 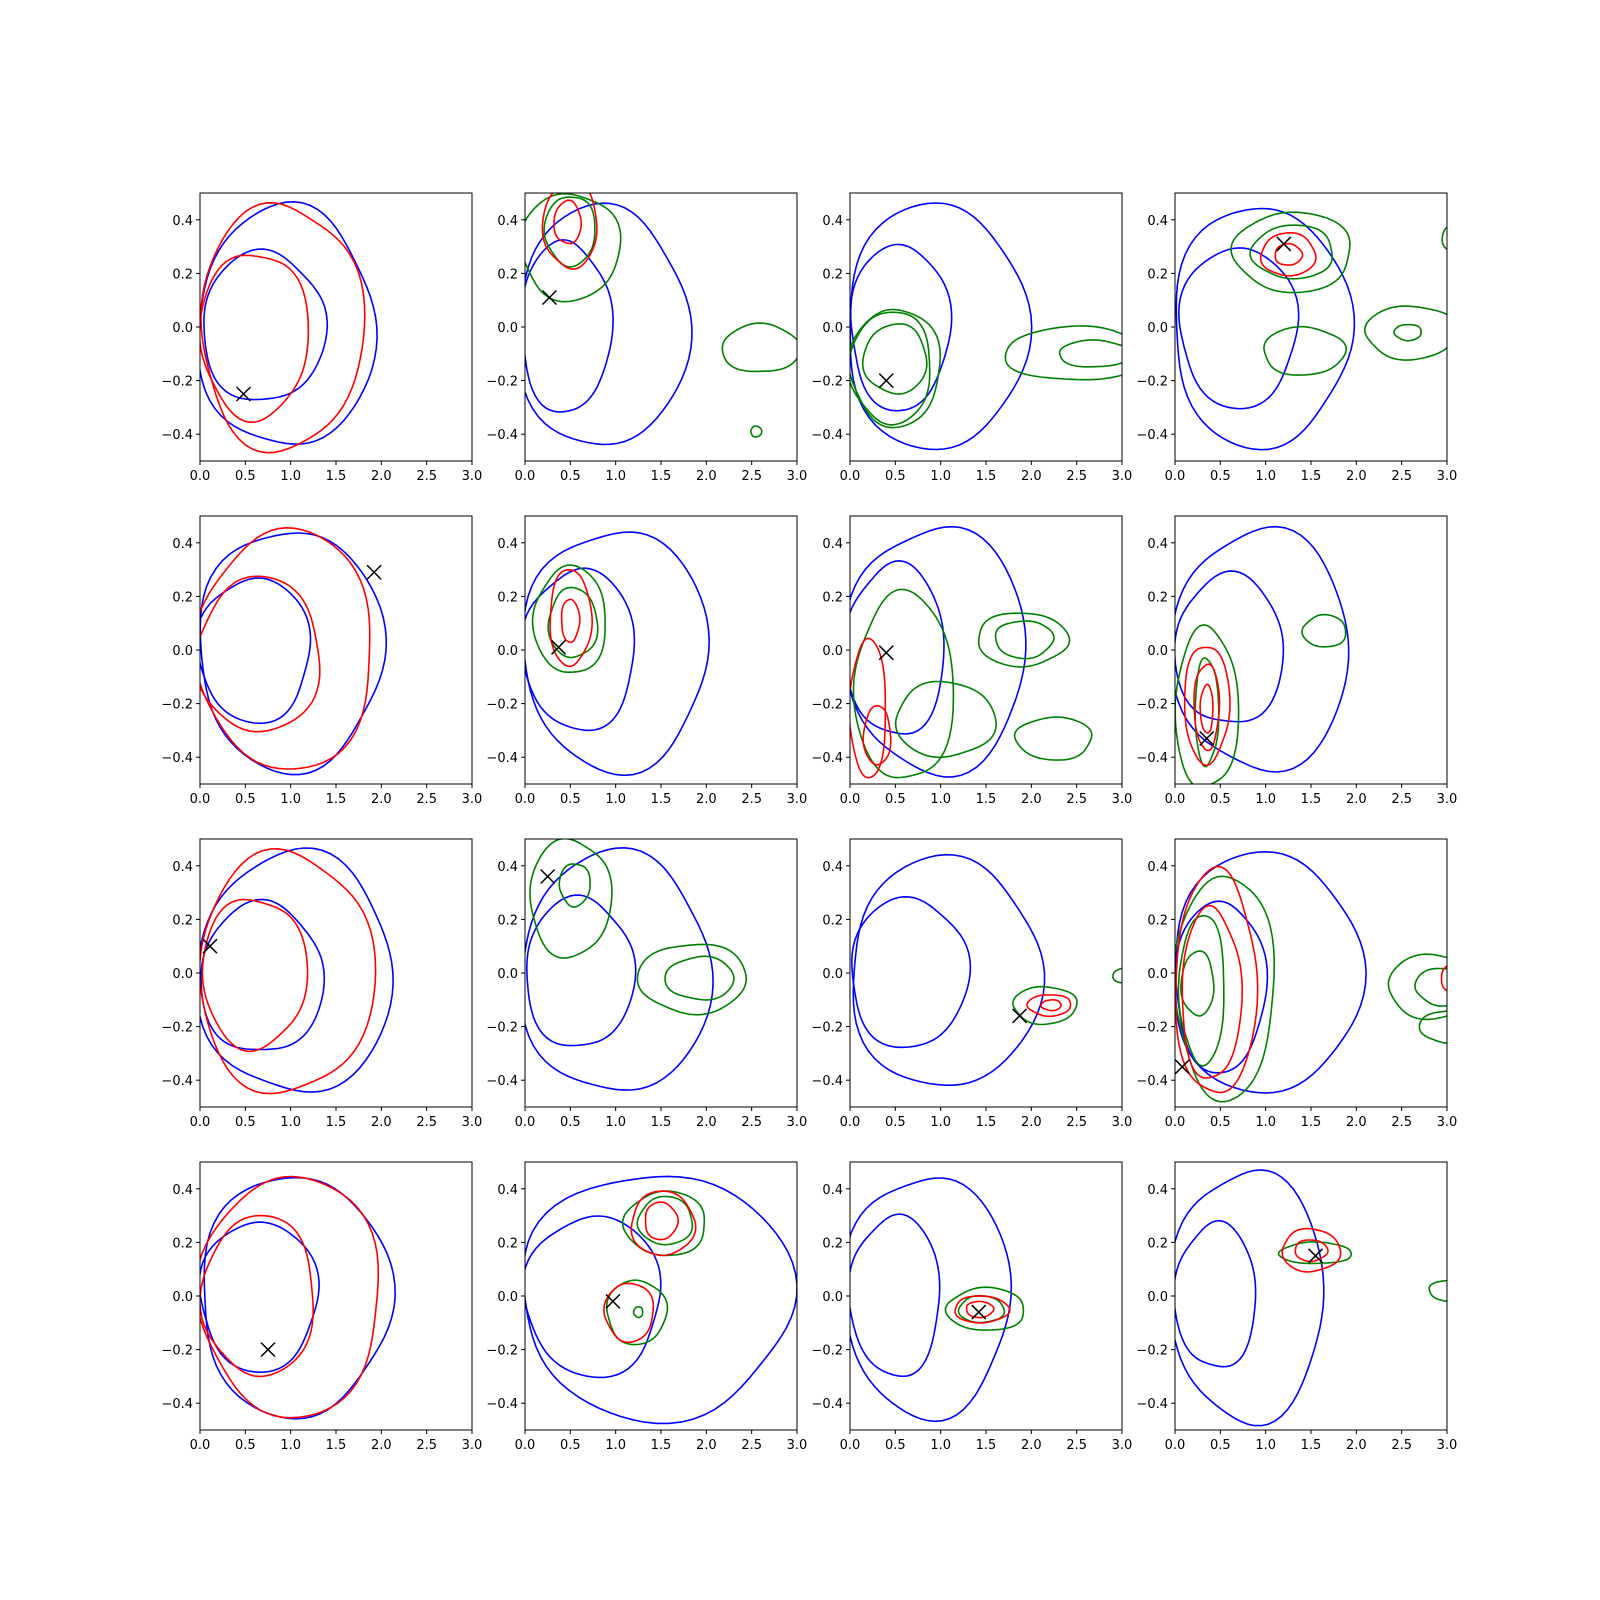 I want to click on panel-3-2: 0.0 0.5 1.0 1.5 2.0 2.5 3.0 −0.4 −0.2 0.0 0.2 0.4, so click(x=646, y=984).